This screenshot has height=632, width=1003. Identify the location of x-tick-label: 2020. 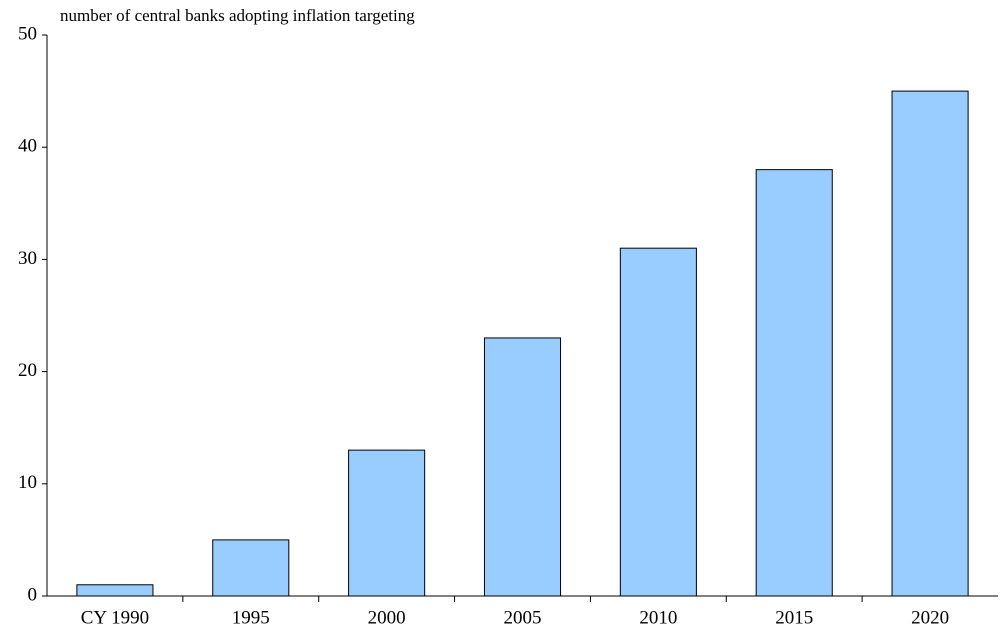
(930, 617).